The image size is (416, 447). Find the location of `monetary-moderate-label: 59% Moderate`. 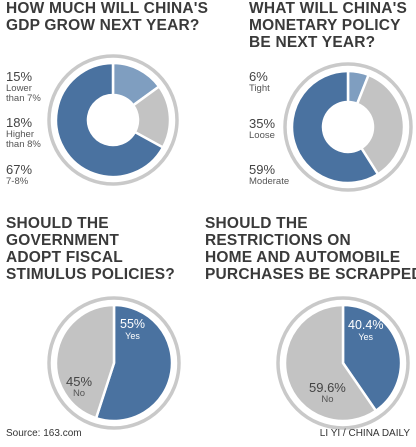

monetary-moderate-label: 59% Moderate is located at coordinates (269, 175).